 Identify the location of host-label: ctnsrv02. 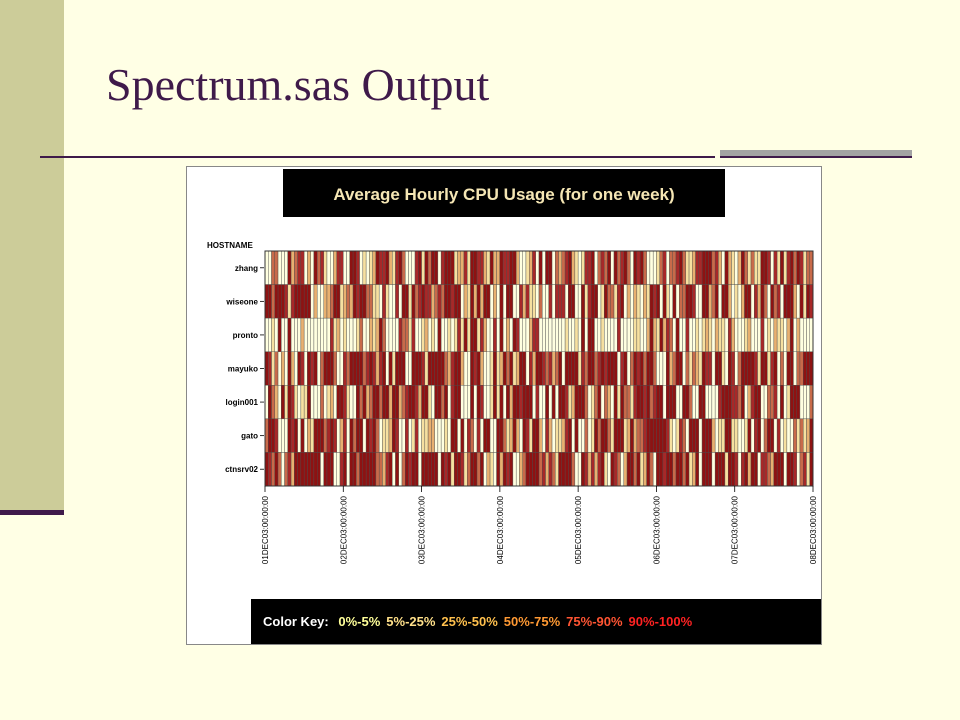
(241, 469).